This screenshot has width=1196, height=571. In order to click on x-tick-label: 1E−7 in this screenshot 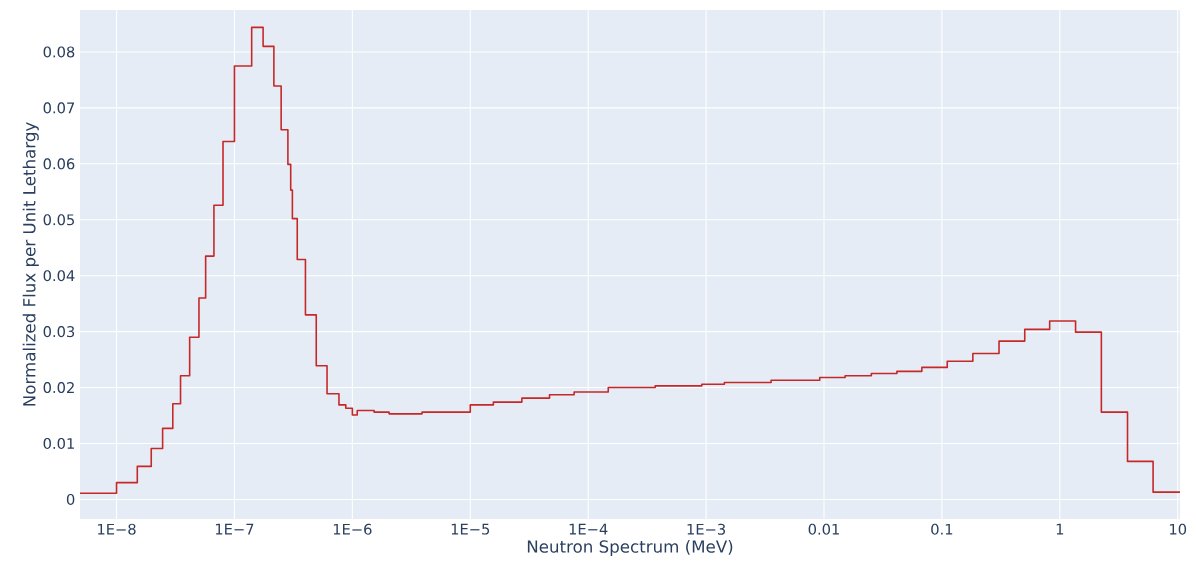, I will do `click(234, 529)`.